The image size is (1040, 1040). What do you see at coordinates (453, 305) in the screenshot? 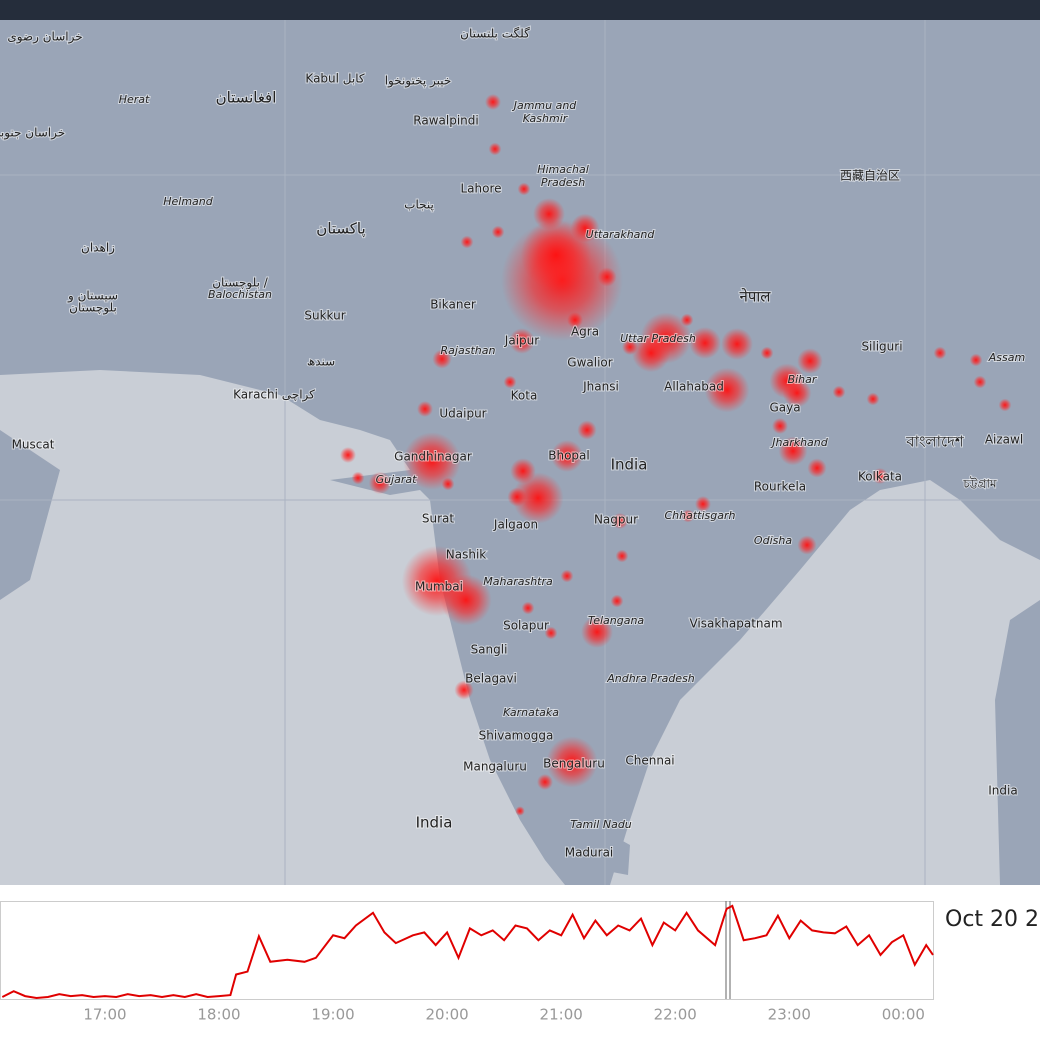
I see `place-label: Bikaner` at bounding box center [453, 305].